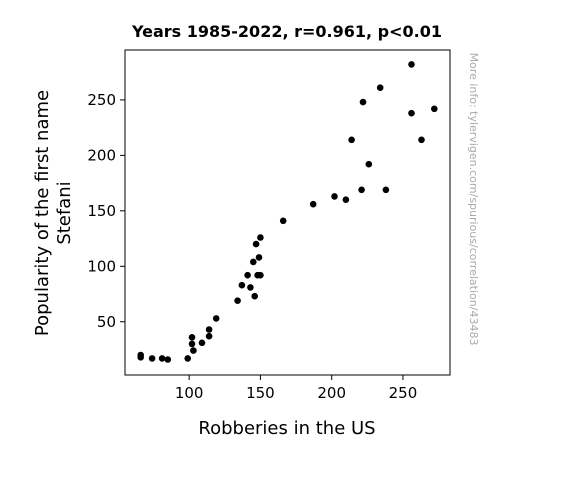  What do you see at coordinates (403, 393) in the screenshot?
I see `x-tick-label: 250` at bounding box center [403, 393].